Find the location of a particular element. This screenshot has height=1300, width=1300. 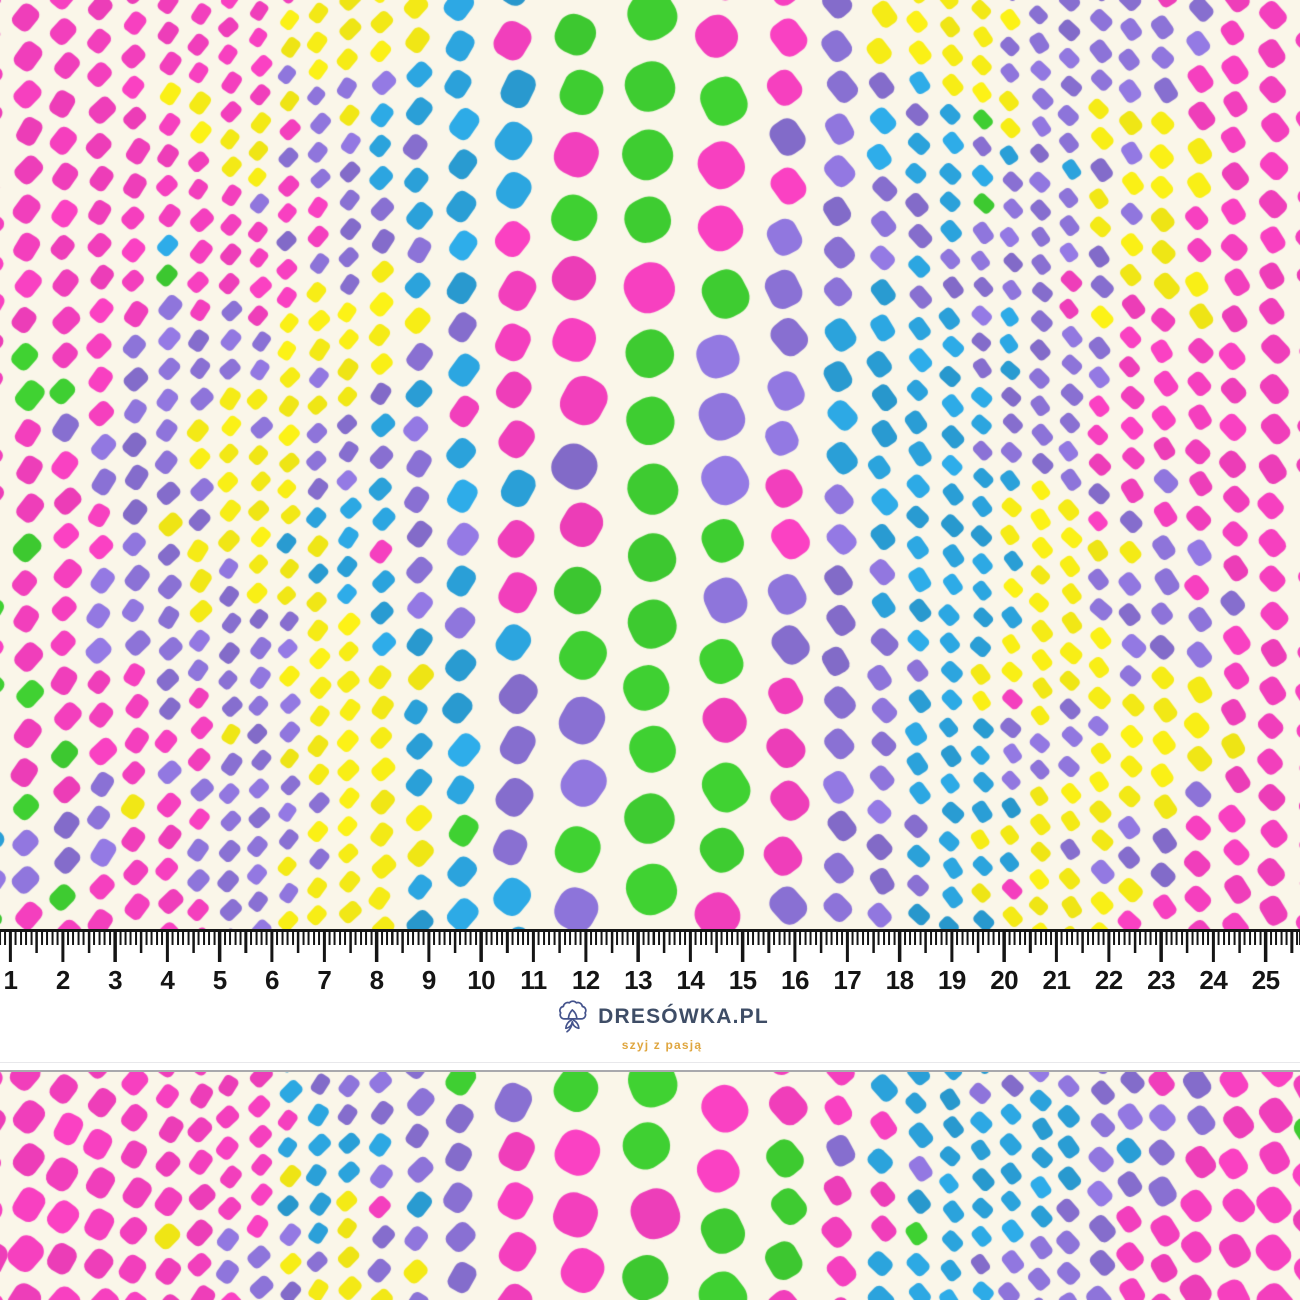

brand-tagline: szyj z pasją is located at coordinates (662, 1045).